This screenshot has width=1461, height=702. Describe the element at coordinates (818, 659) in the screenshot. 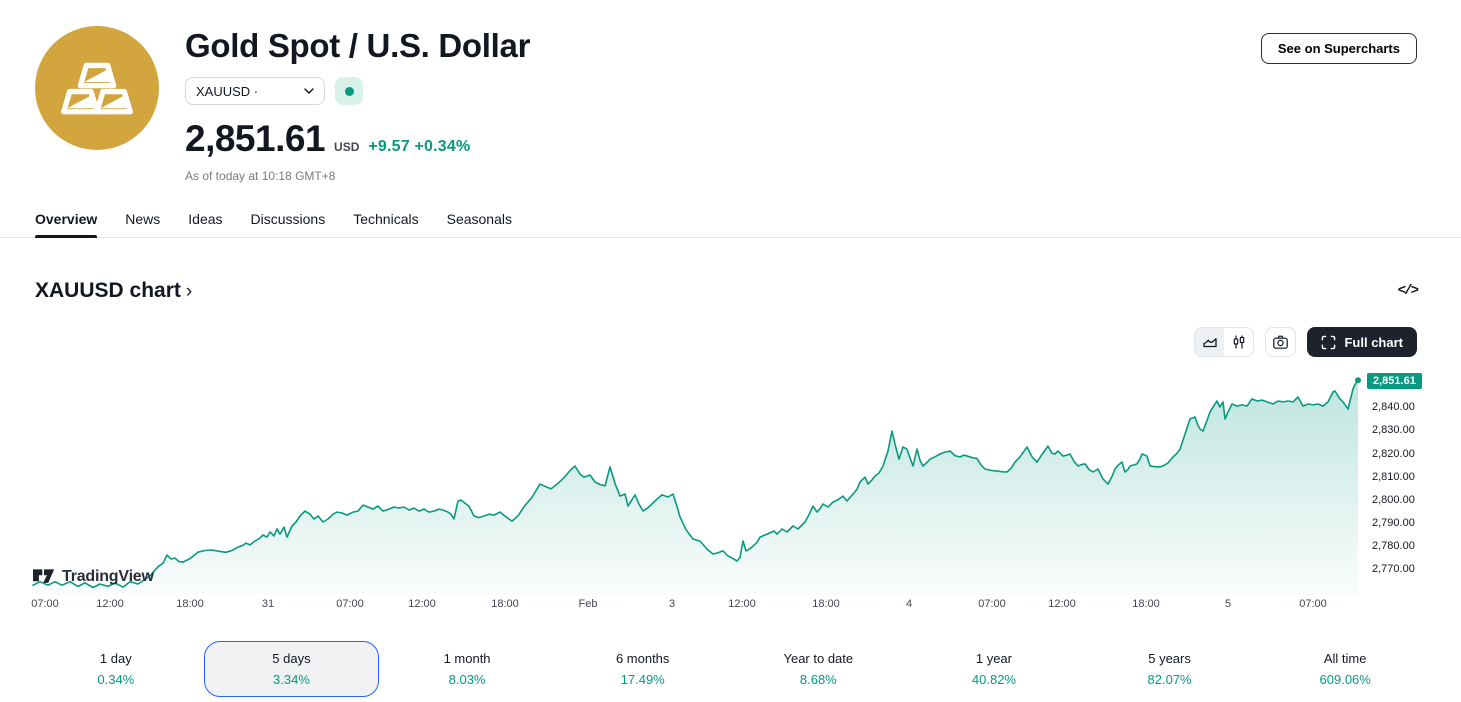

I see `range-label: Year to date` at that location.